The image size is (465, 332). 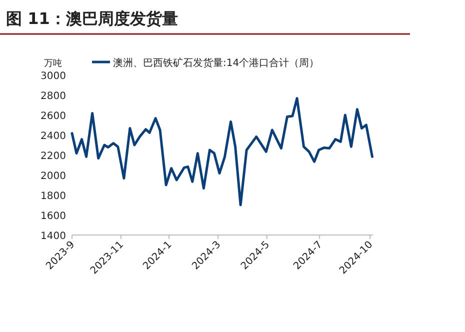 I want to click on y-tick-label: 1800, so click(x=53, y=196).